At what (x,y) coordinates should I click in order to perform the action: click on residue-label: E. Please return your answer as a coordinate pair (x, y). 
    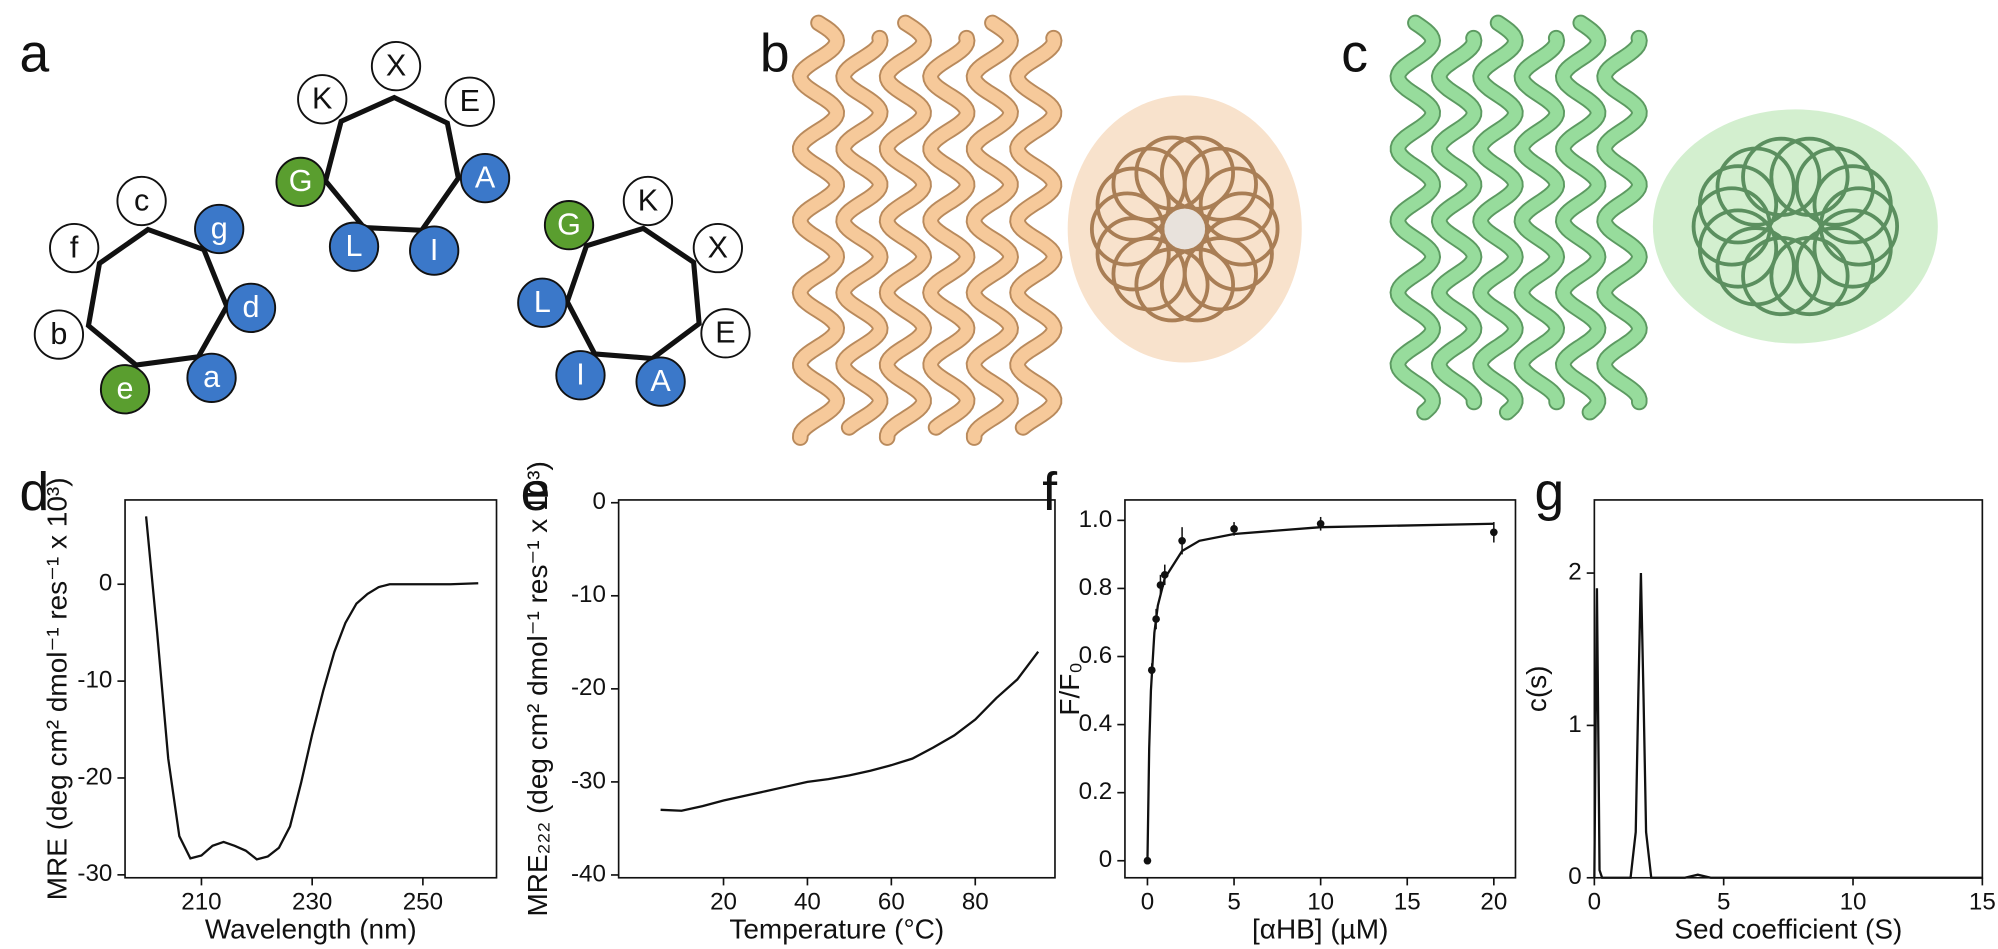
    Looking at the image, I should click on (470, 101).